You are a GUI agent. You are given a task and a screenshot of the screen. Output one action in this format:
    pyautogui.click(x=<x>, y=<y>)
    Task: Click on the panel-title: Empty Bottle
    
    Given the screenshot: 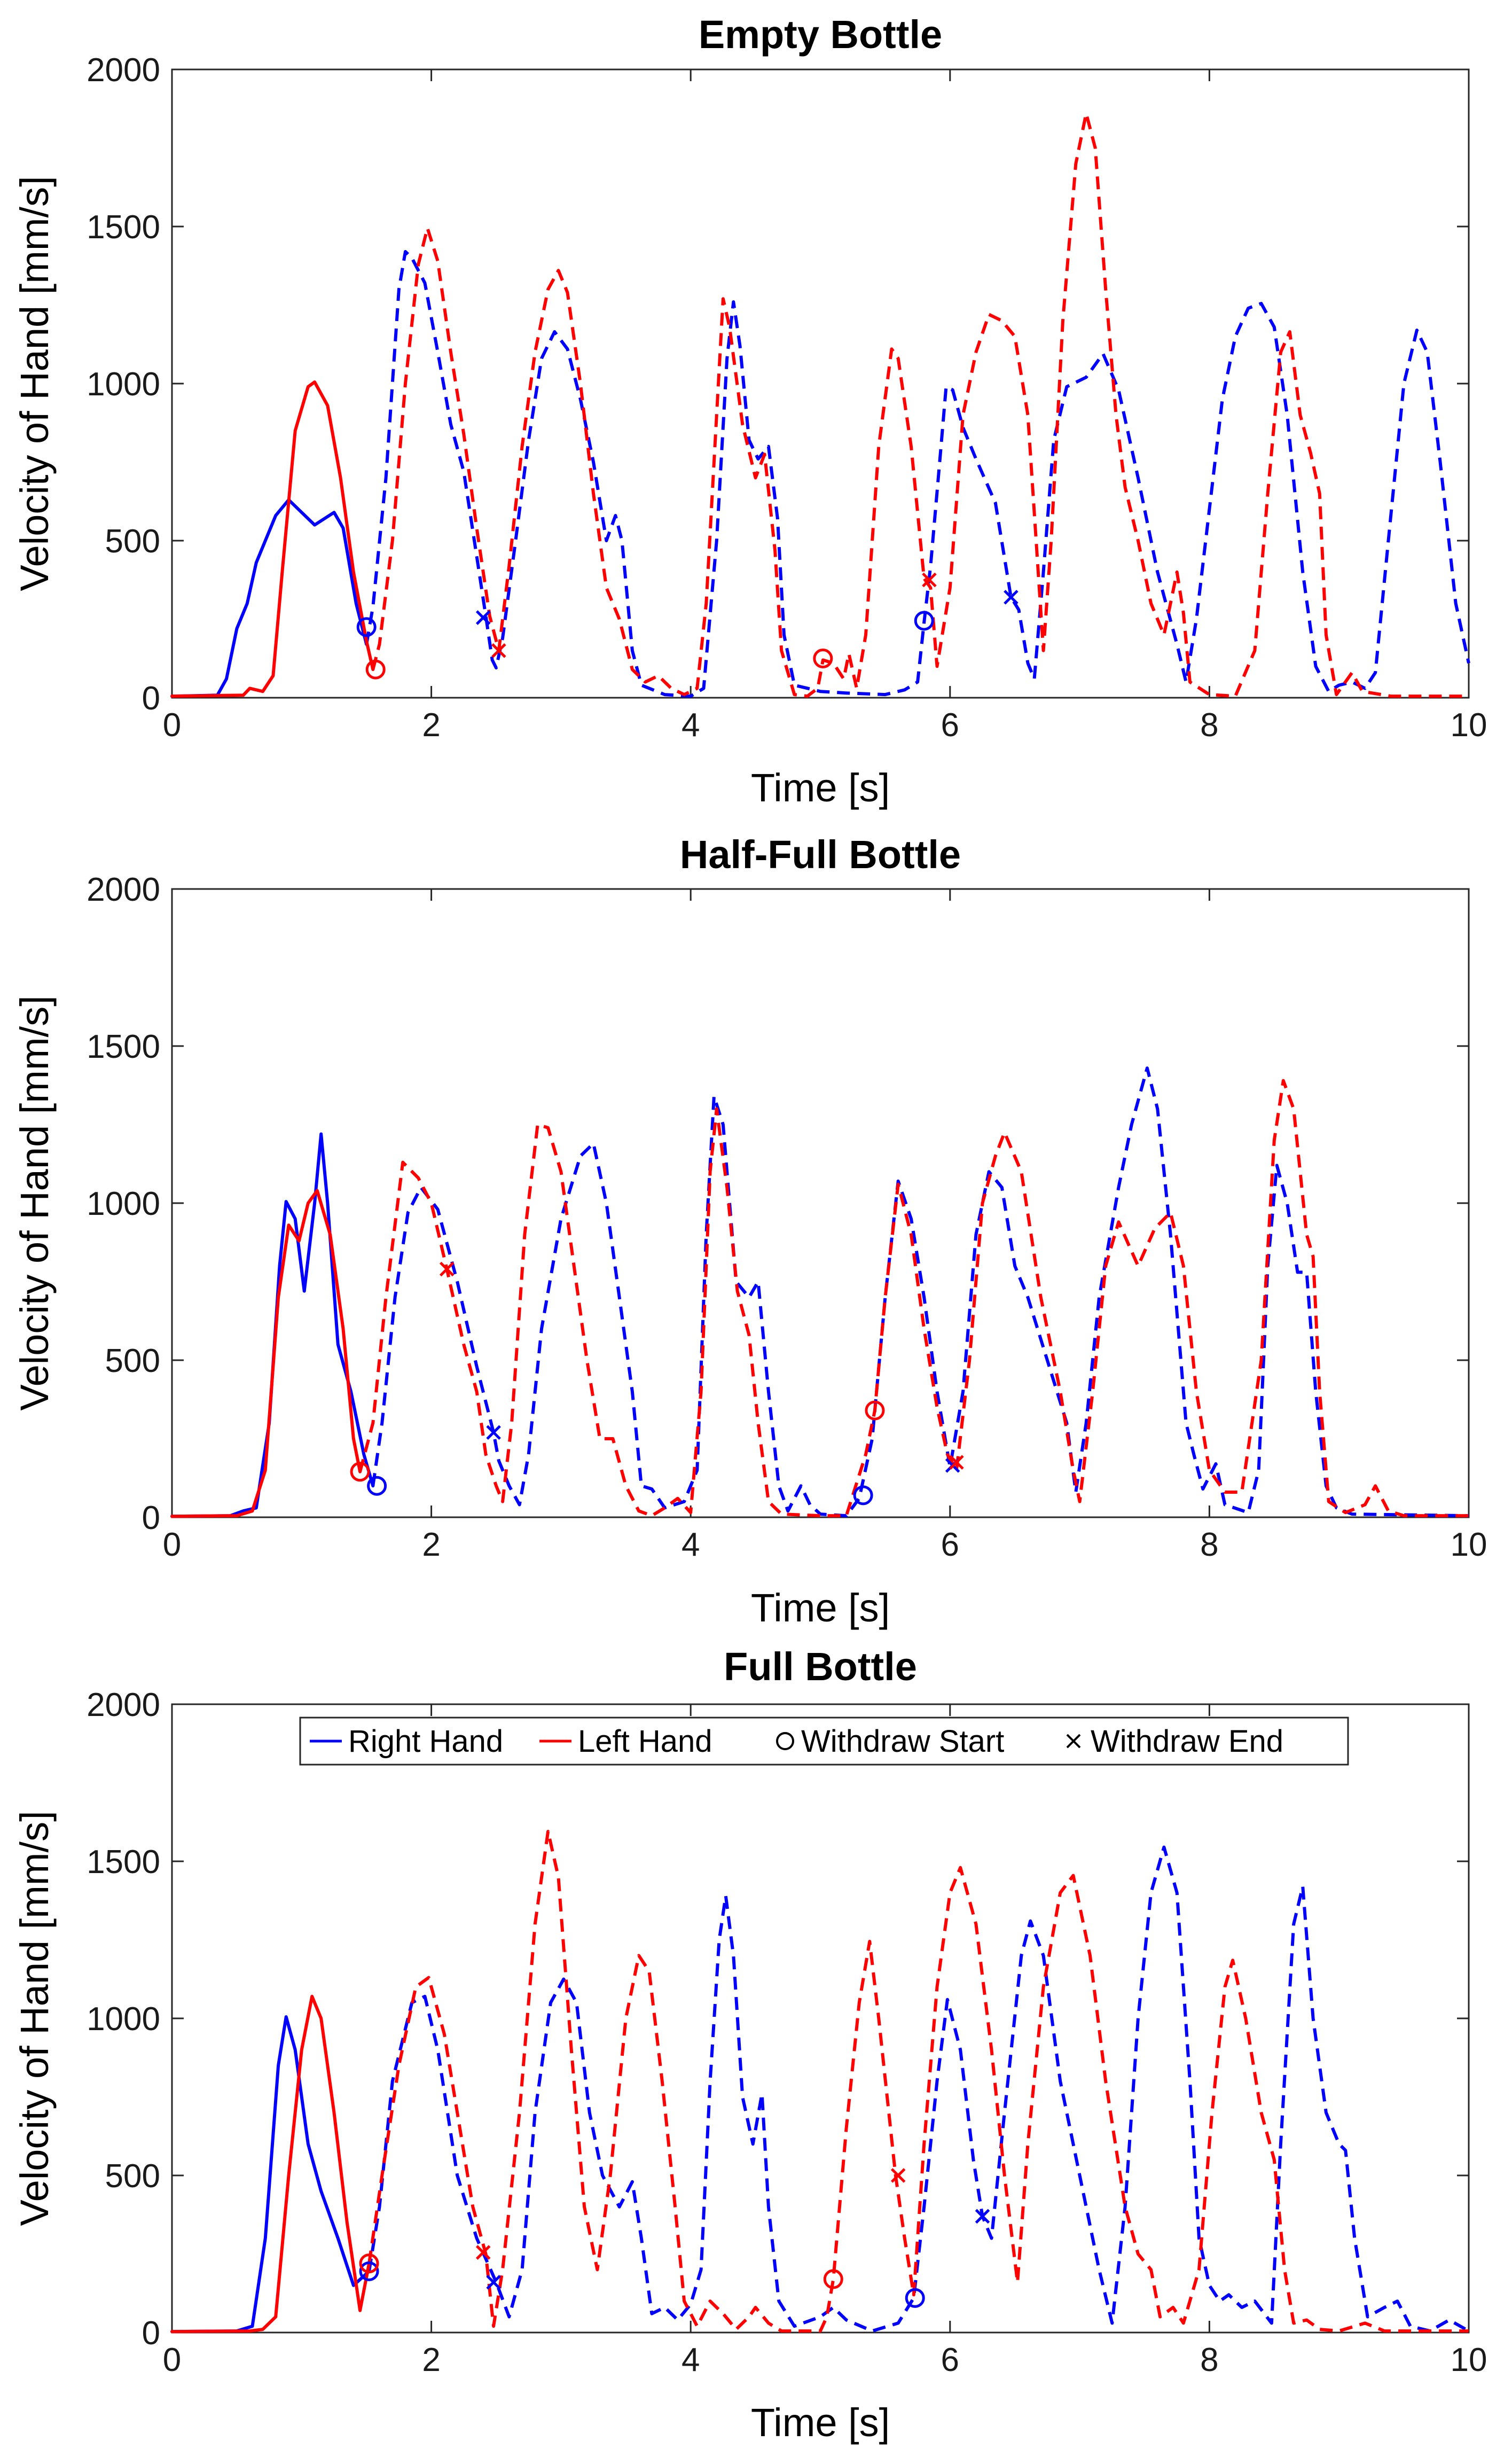 What is the action you would take?
    pyautogui.click(x=821, y=34)
    